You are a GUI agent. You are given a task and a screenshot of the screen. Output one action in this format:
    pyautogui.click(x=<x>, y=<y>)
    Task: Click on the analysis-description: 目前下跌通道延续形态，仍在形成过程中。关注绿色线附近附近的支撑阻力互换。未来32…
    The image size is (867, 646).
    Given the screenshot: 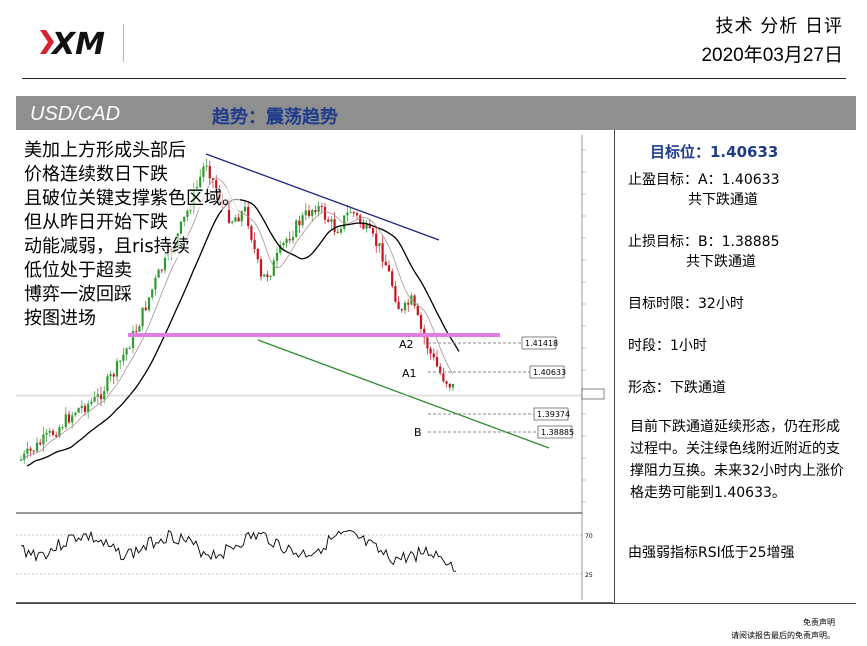 What is the action you would take?
    pyautogui.click(x=737, y=460)
    